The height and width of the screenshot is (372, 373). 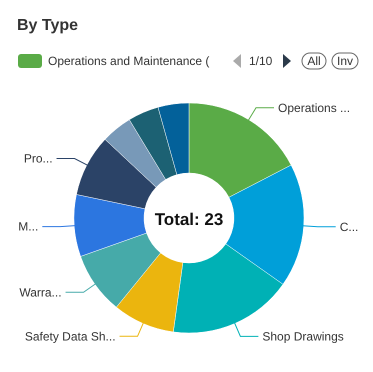 What do you see at coordinates (47, 25) in the screenshot?
I see `chart-title: By Type` at bounding box center [47, 25].